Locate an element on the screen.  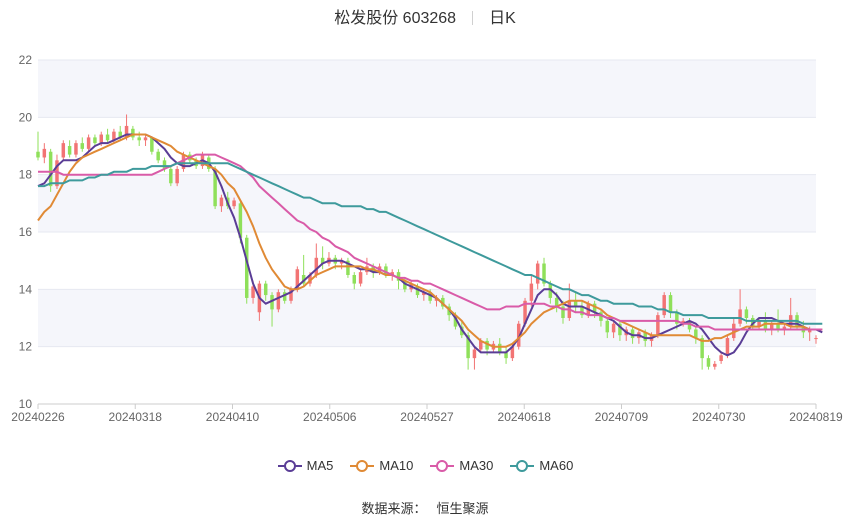
period-label: 日K is located at coordinates (502, 18).